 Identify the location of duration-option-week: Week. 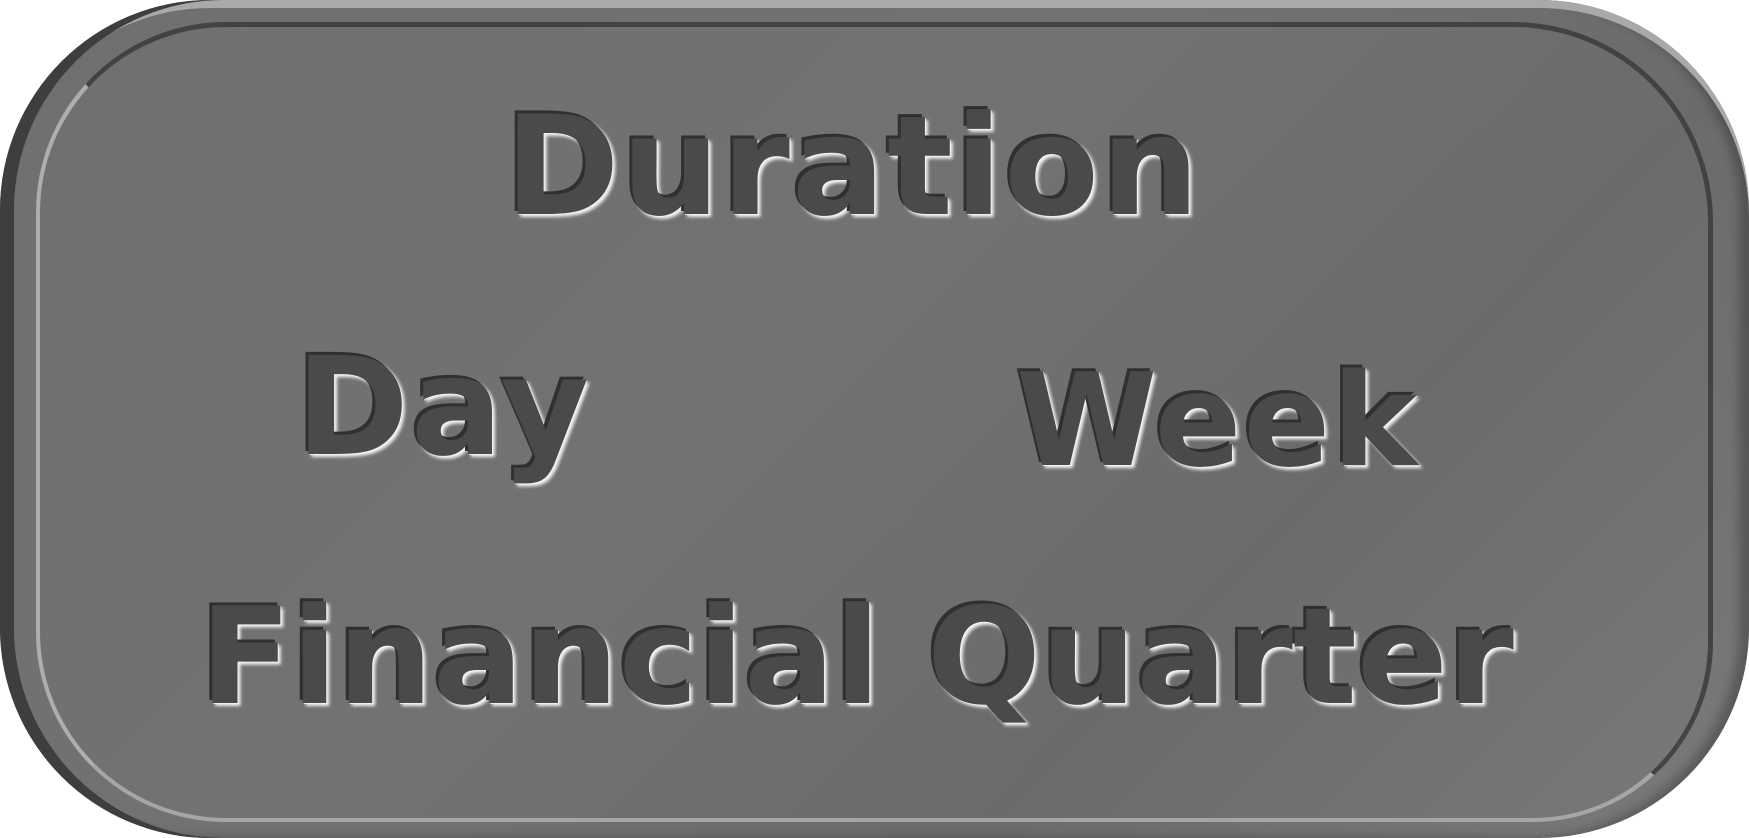
(1218, 421).